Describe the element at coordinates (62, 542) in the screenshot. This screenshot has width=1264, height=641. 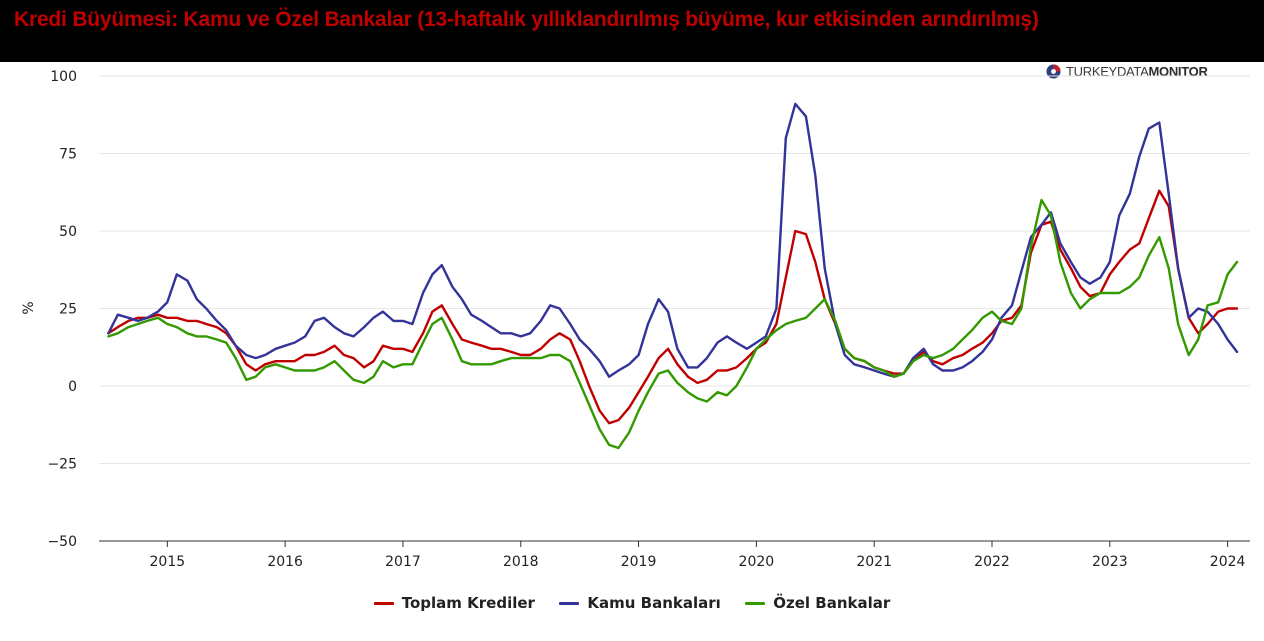
I see `y-tick-label: −50` at that location.